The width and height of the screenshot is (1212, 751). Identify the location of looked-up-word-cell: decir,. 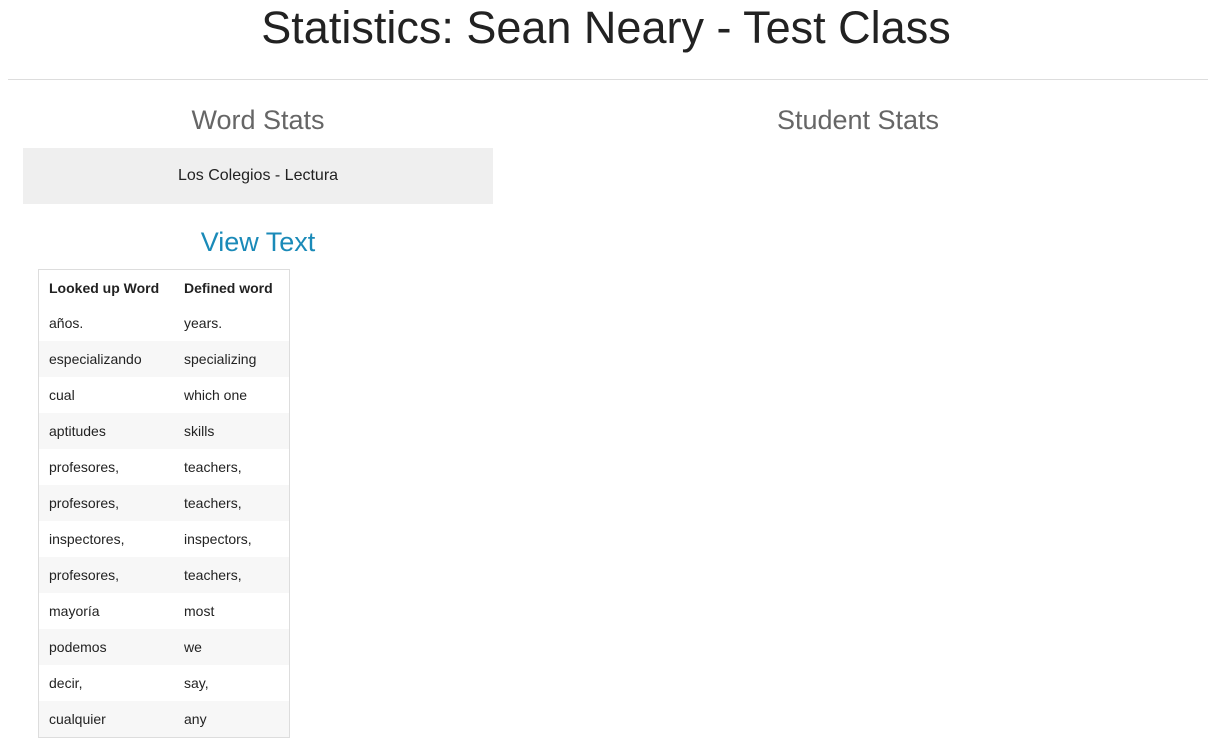
(66, 683).